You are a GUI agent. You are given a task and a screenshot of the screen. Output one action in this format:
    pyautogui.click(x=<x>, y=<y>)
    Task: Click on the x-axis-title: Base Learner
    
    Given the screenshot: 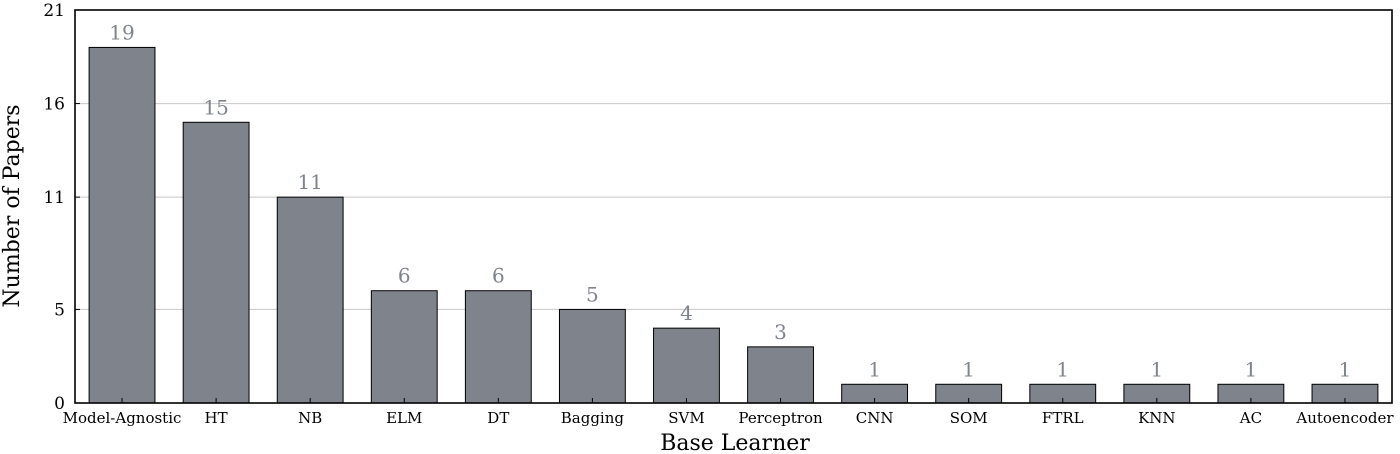 What is the action you would take?
    pyautogui.click(x=735, y=442)
    